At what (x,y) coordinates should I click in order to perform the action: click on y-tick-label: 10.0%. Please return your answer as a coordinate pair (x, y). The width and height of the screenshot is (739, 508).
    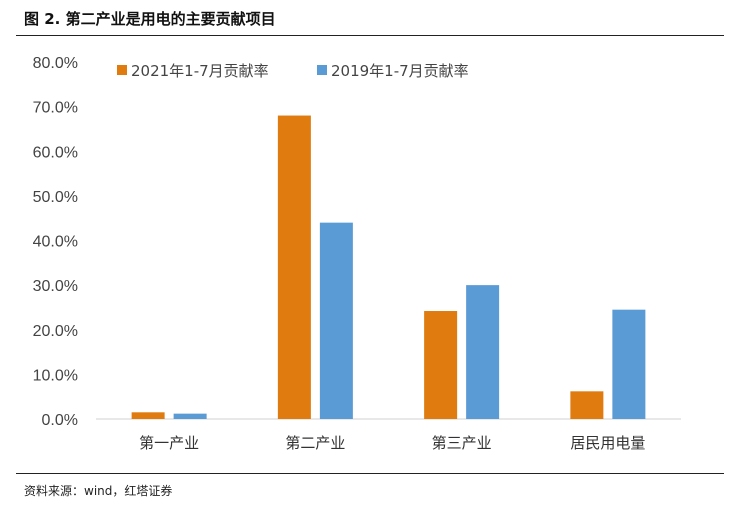
    Looking at the image, I should click on (55, 375).